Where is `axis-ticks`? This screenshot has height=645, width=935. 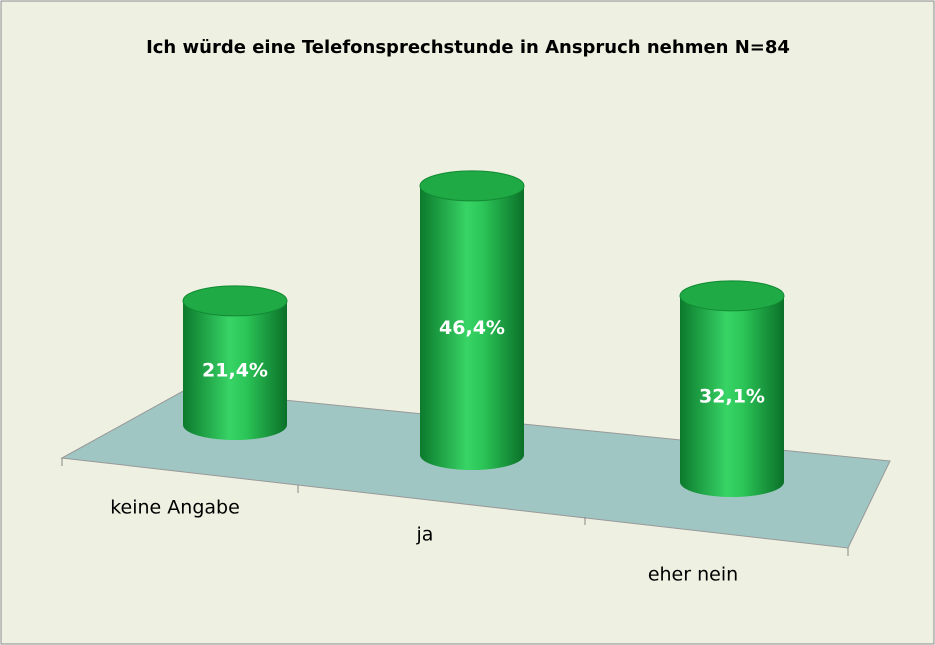 axis-ticks is located at coordinates (455, 507).